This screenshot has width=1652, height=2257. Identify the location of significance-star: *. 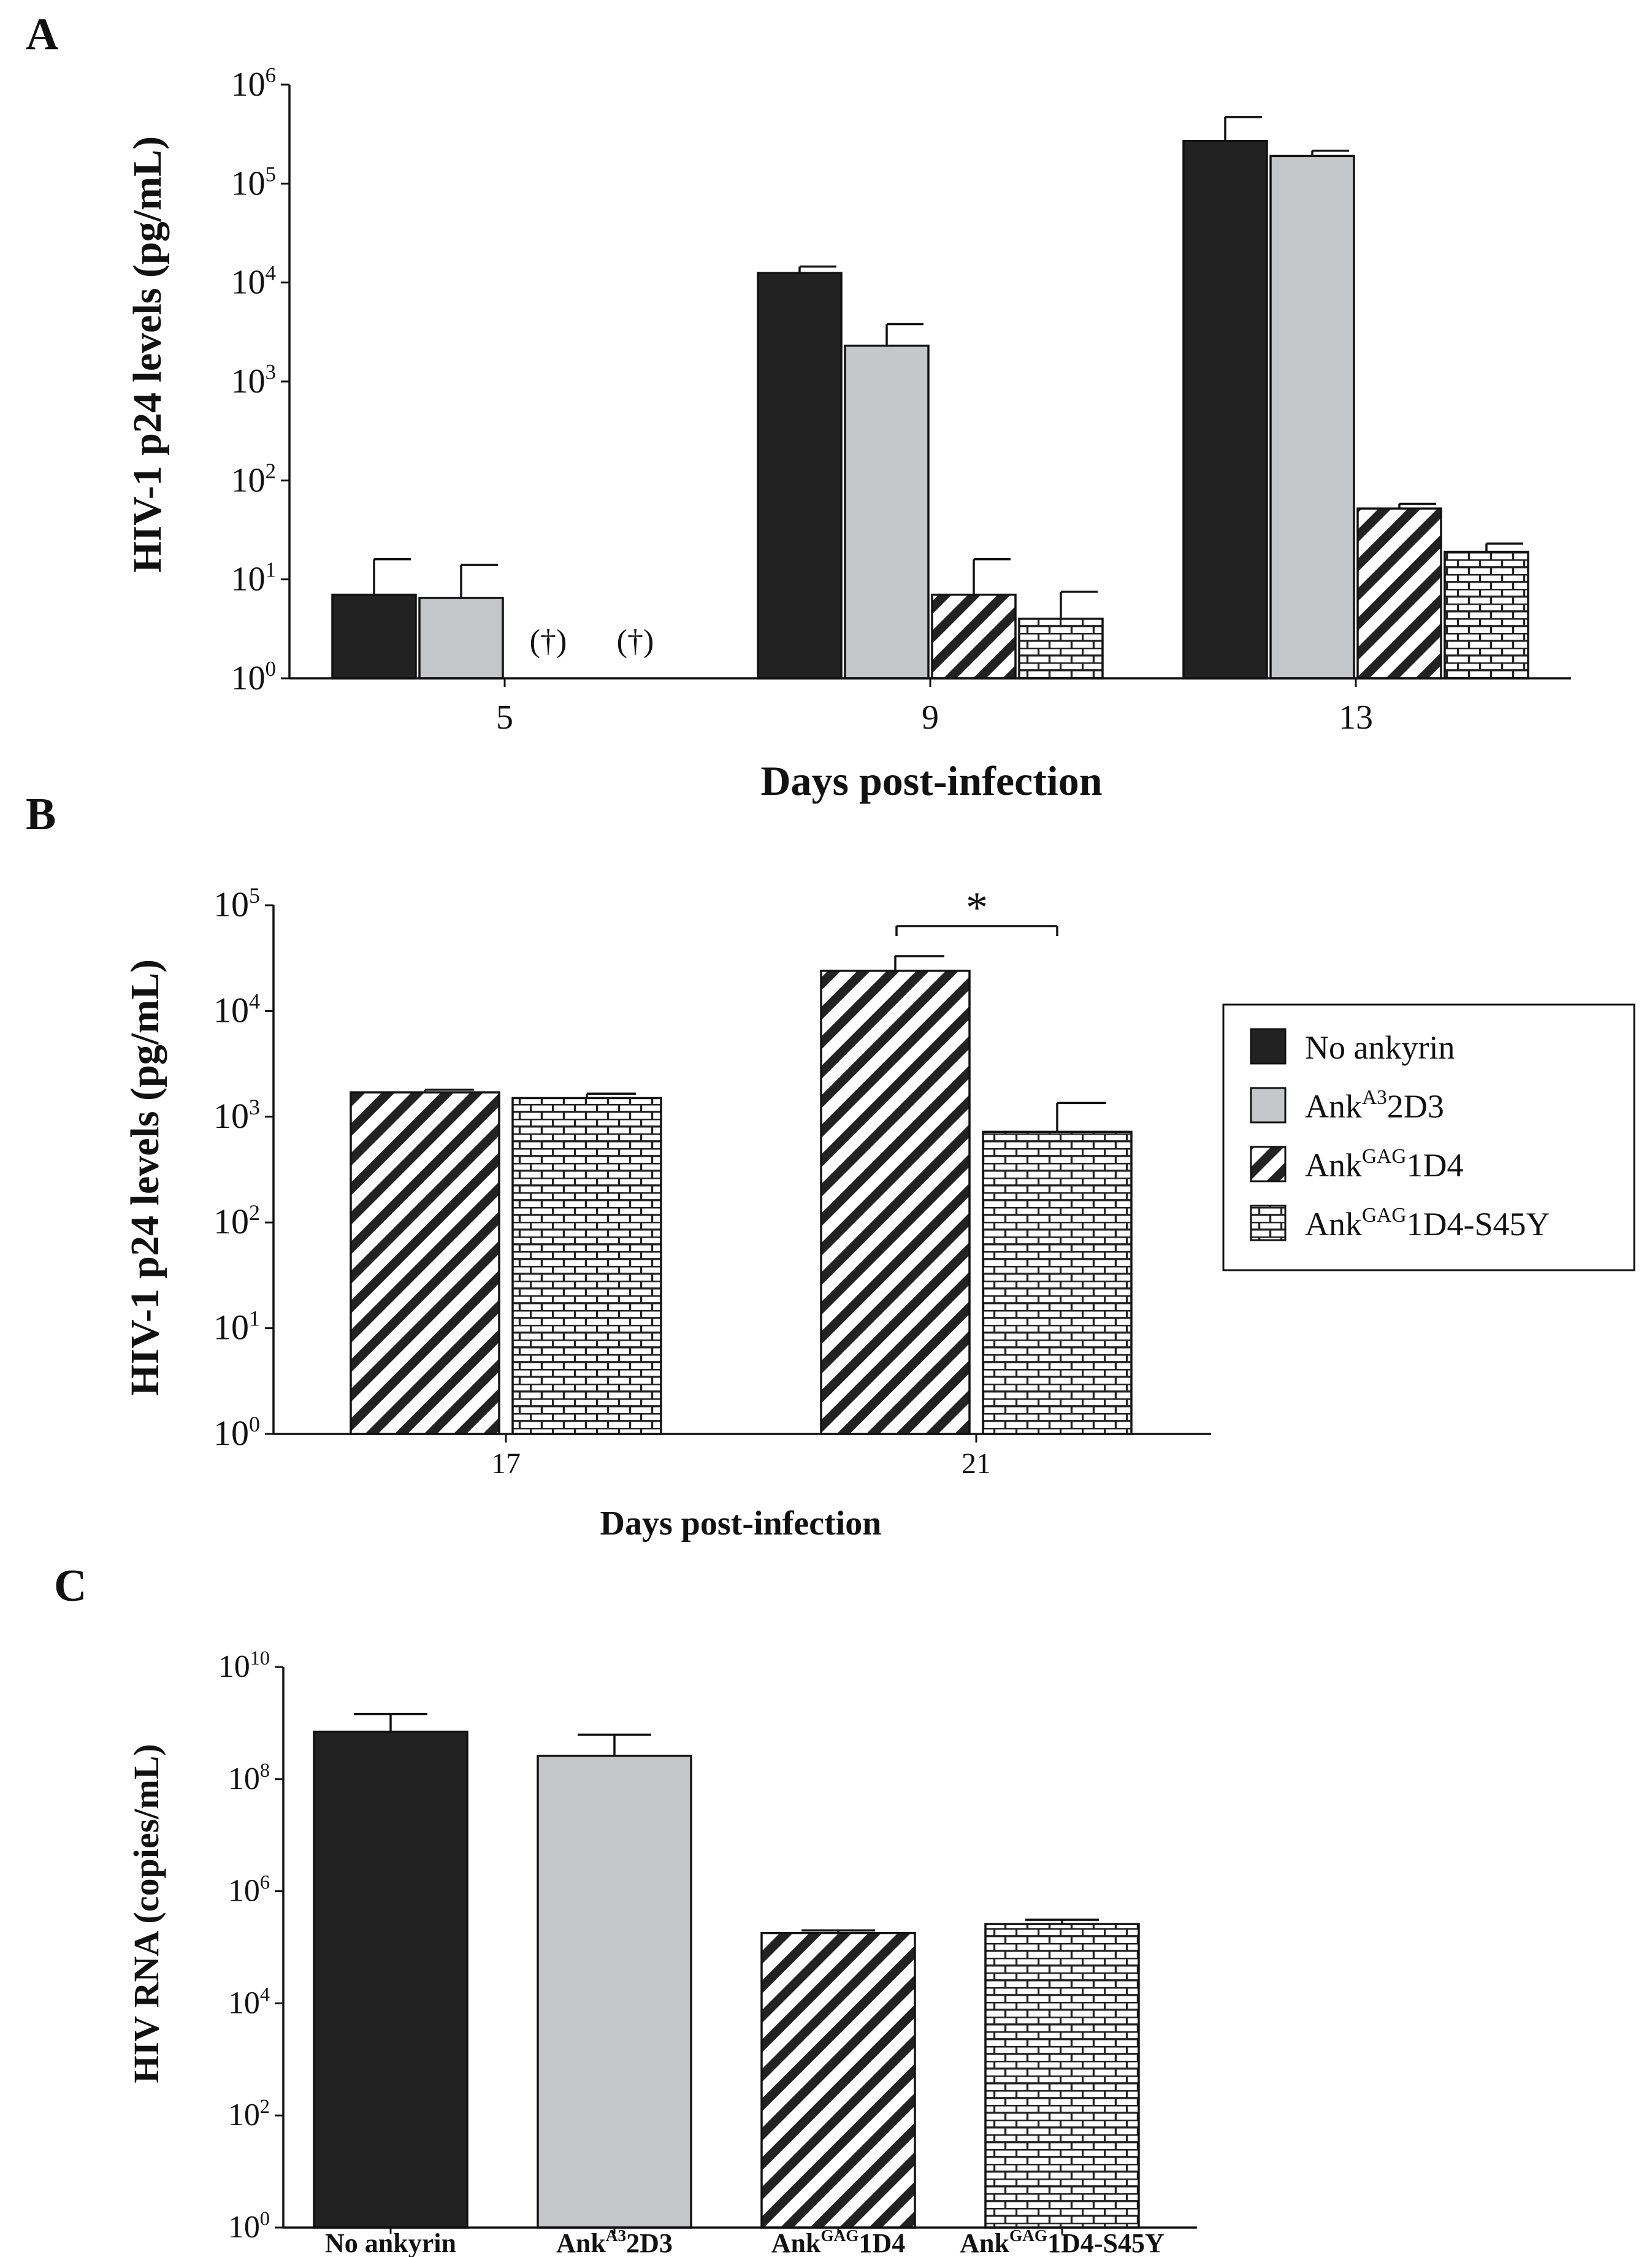
(977, 907).